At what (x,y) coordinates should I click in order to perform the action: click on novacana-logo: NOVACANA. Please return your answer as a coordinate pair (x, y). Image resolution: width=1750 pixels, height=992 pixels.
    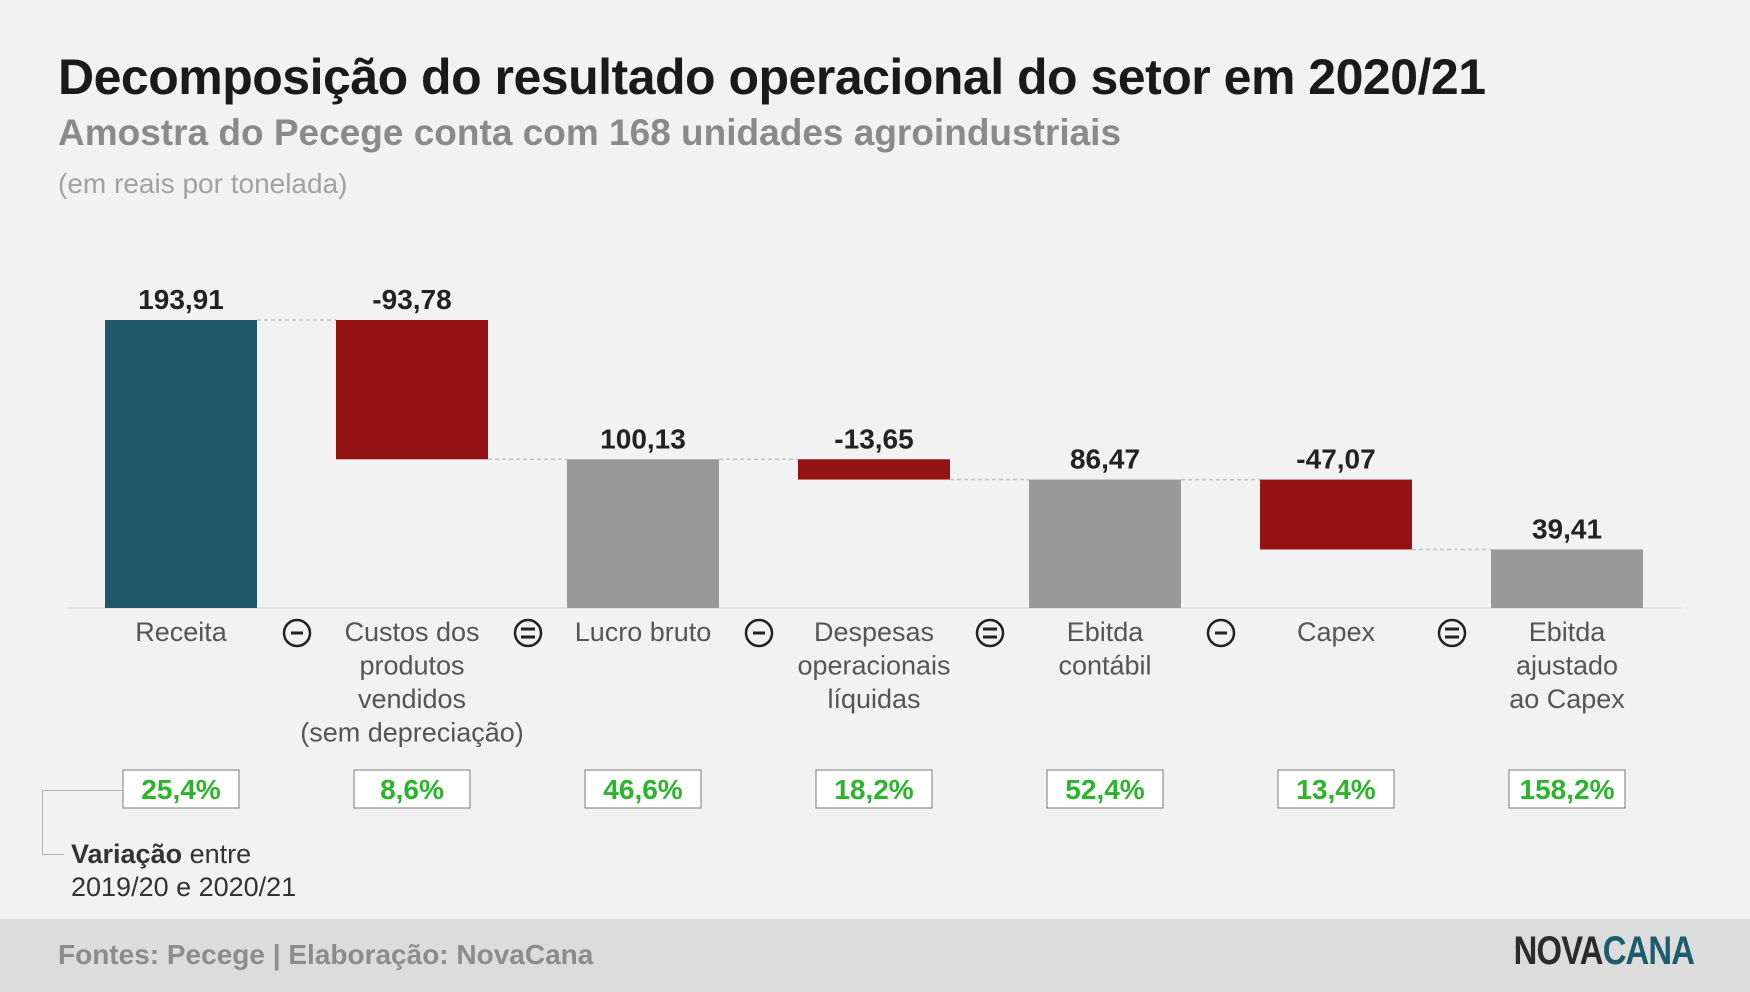
    Looking at the image, I should click on (1603, 951).